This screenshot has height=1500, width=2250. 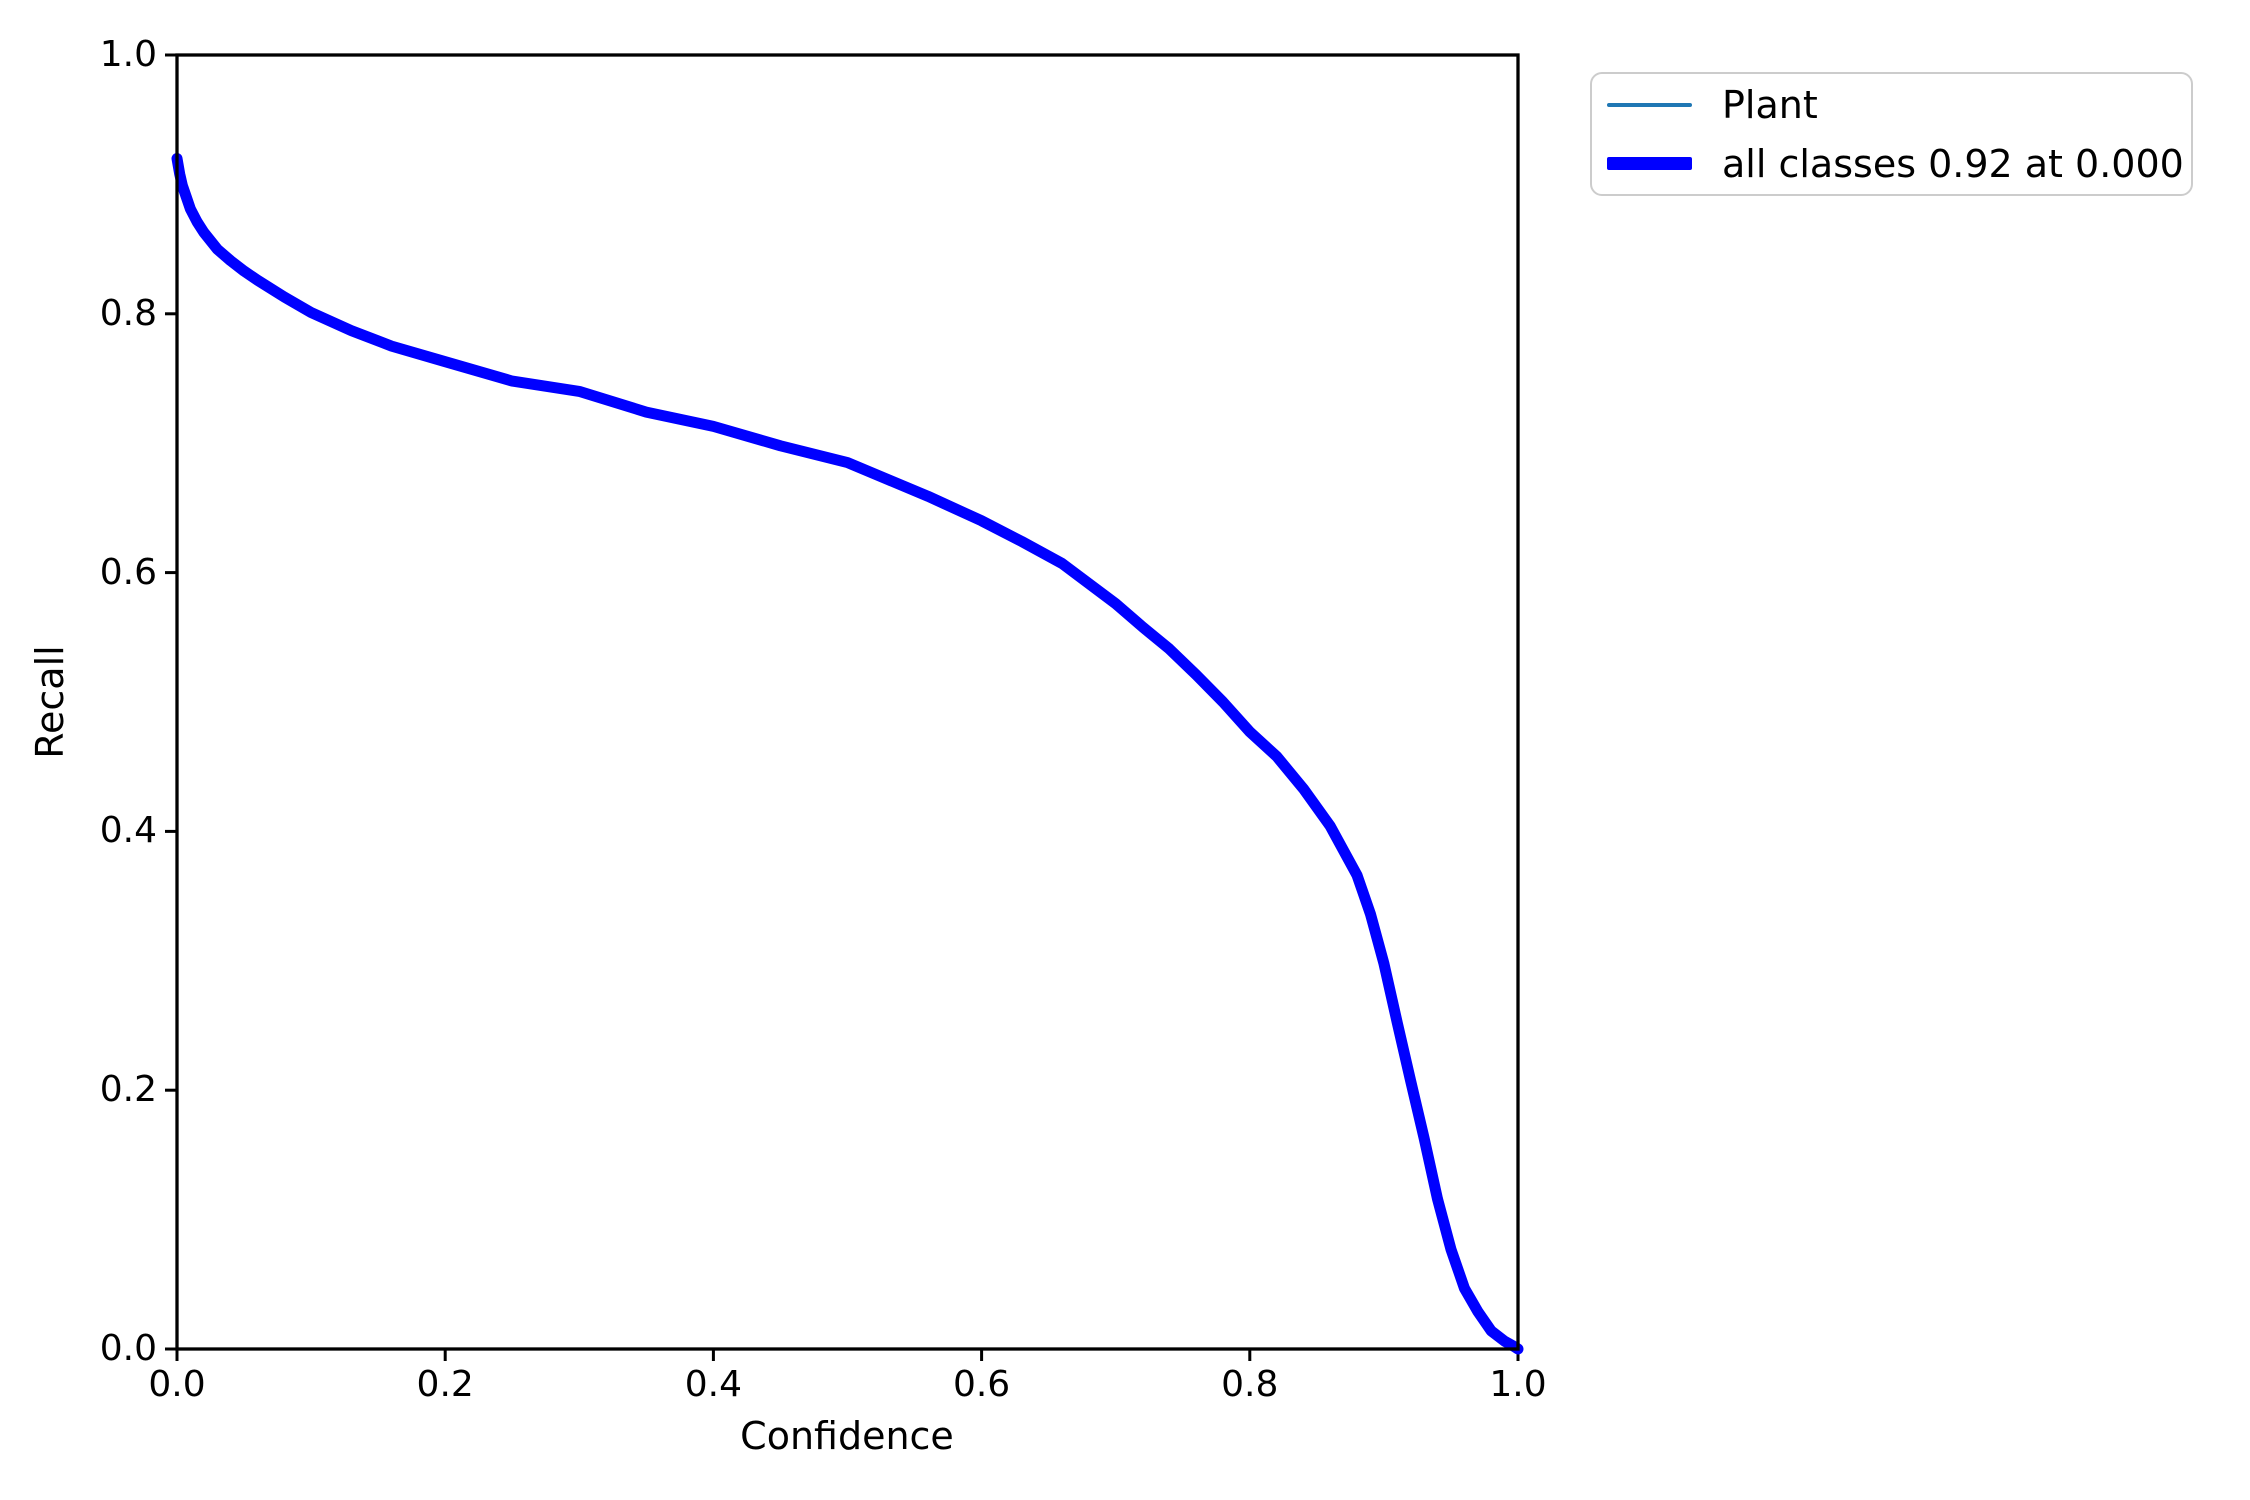 What do you see at coordinates (177, 1384) in the screenshot?
I see `x-tick-label: 0.0` at bounding box center [177, 1384].